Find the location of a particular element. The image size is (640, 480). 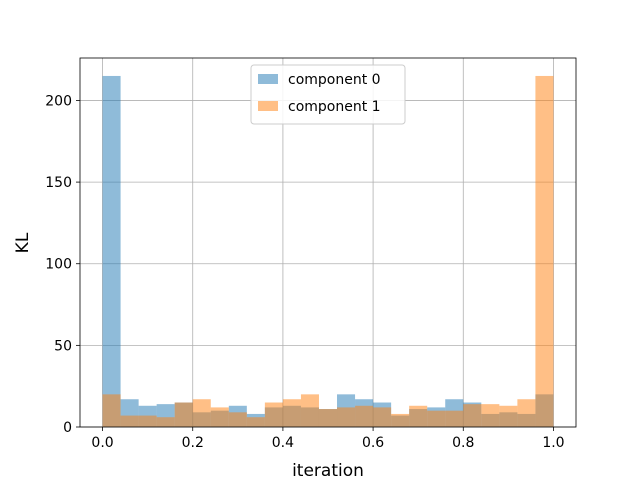

y-tick-label: 200 is located at coordinates (58, 101).